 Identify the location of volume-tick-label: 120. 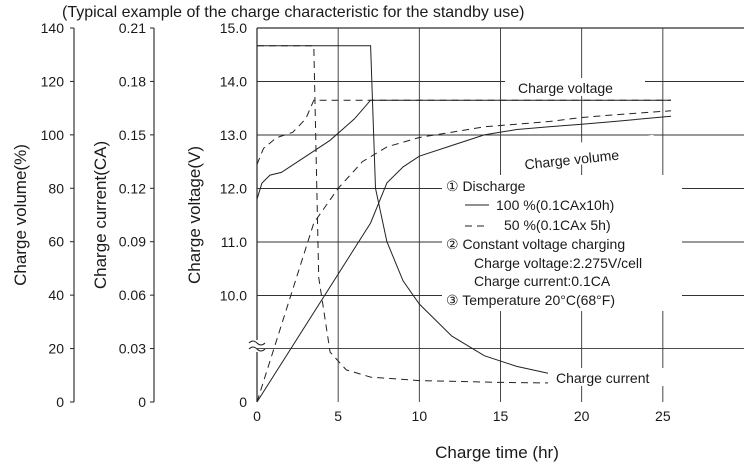
(53, 81).